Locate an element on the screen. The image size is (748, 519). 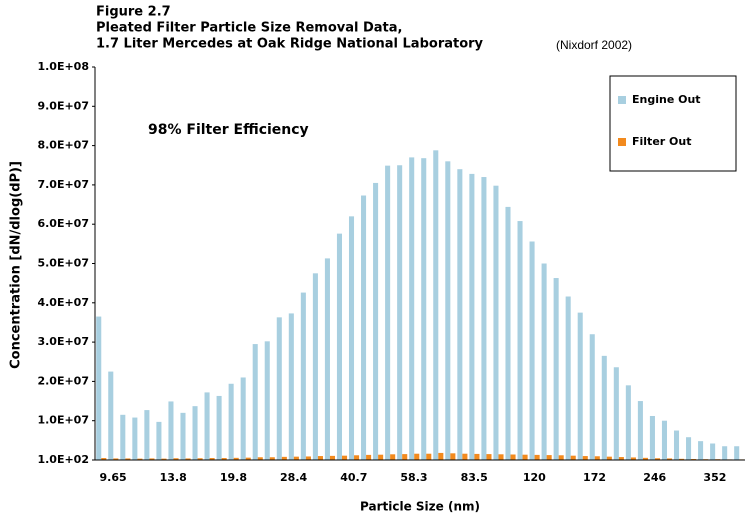
legend-box is located at coordinates (673, 123).